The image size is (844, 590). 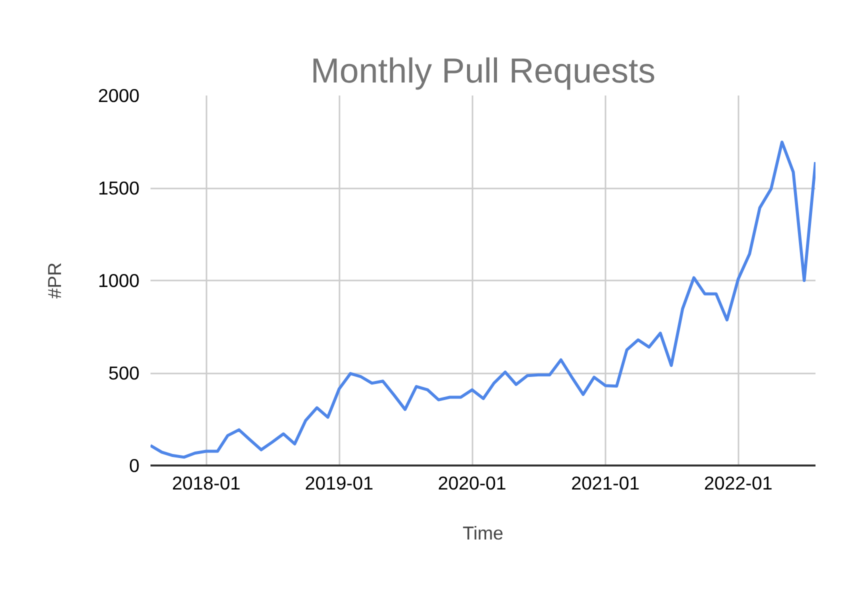 I want to click on y-axis-title: #PR, so click(x=54, y=280).